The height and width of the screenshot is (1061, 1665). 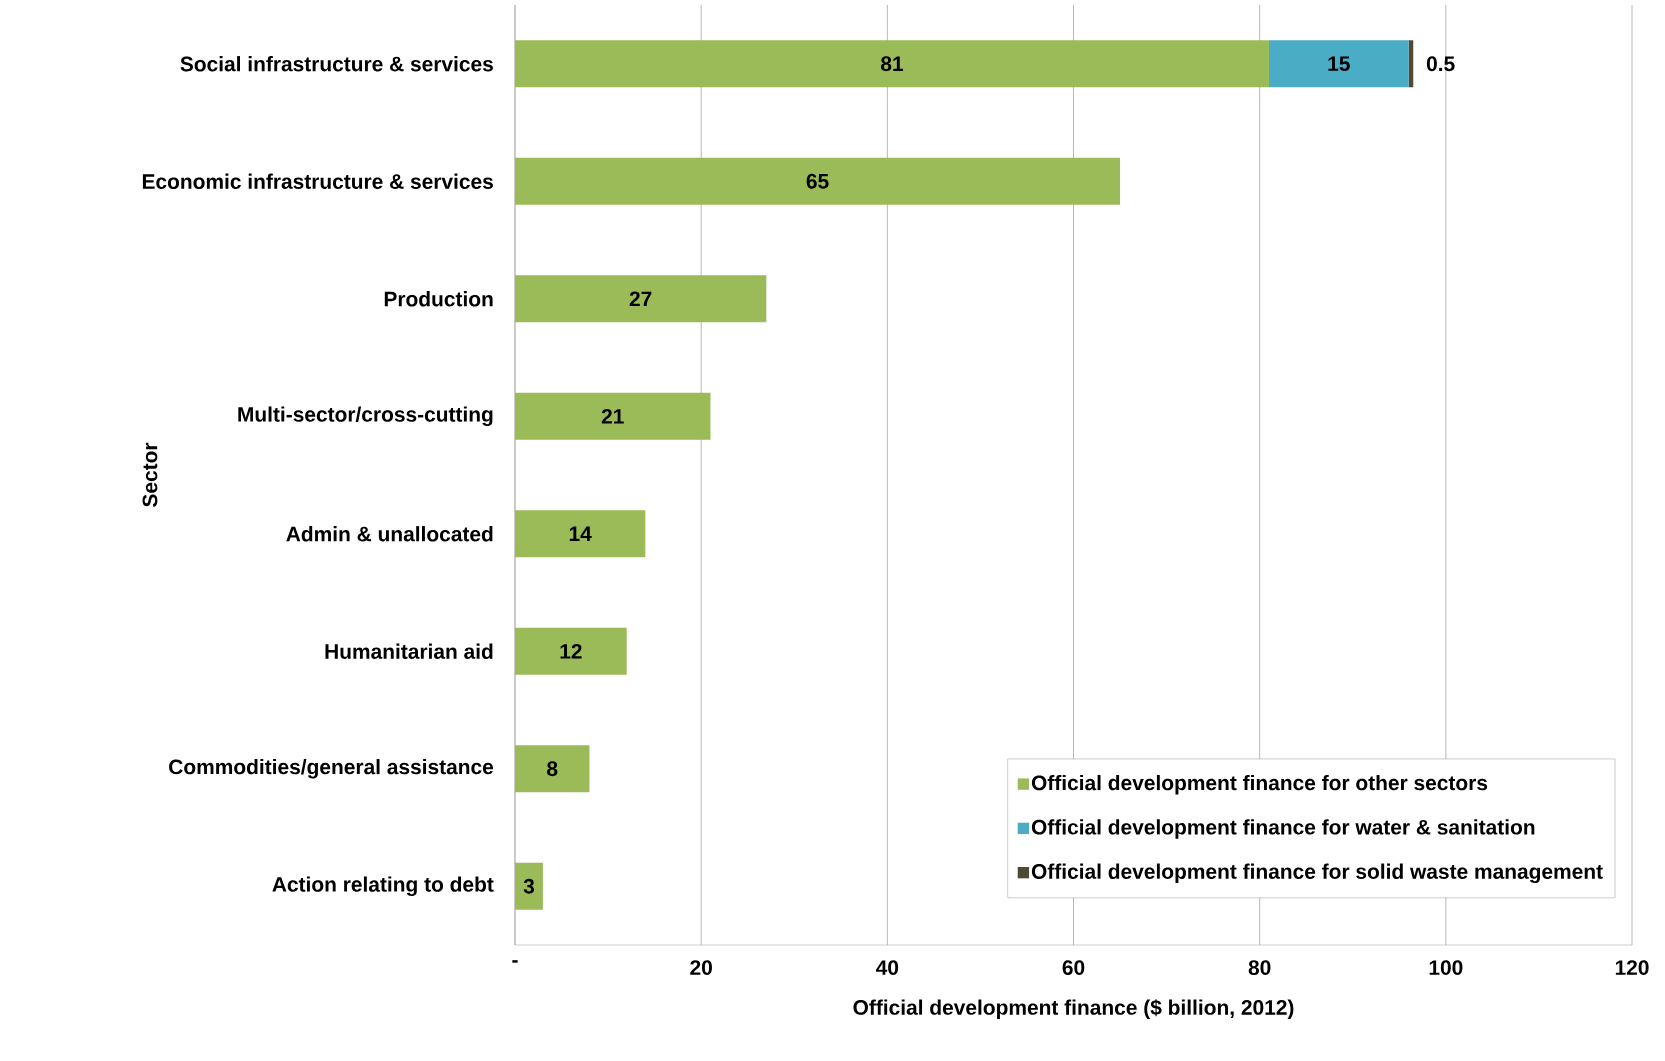 What do you see at coordinates (383, 886) in the screenshot?
I see `y-tick-label: Action relating to debt` at bounding box center [383, 886].